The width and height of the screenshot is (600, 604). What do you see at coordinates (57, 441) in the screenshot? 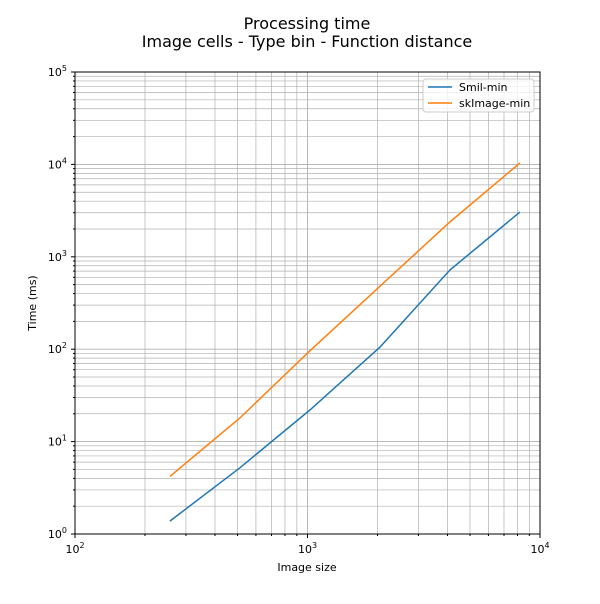
I see `y-tick-label: 10¹` at bounding box center [57, 441].